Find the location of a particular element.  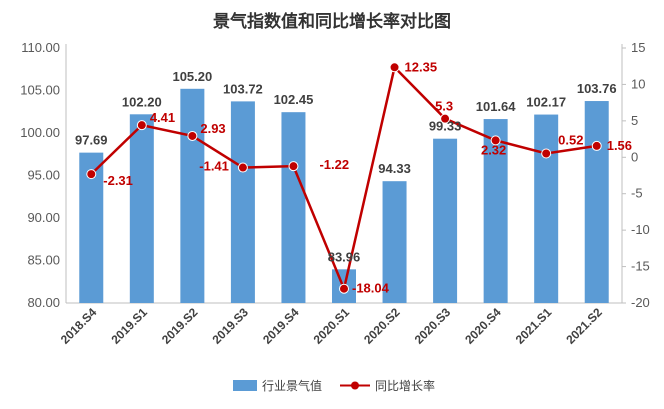

bar-value-label: 102.20 is located at coordinates (142, 101).